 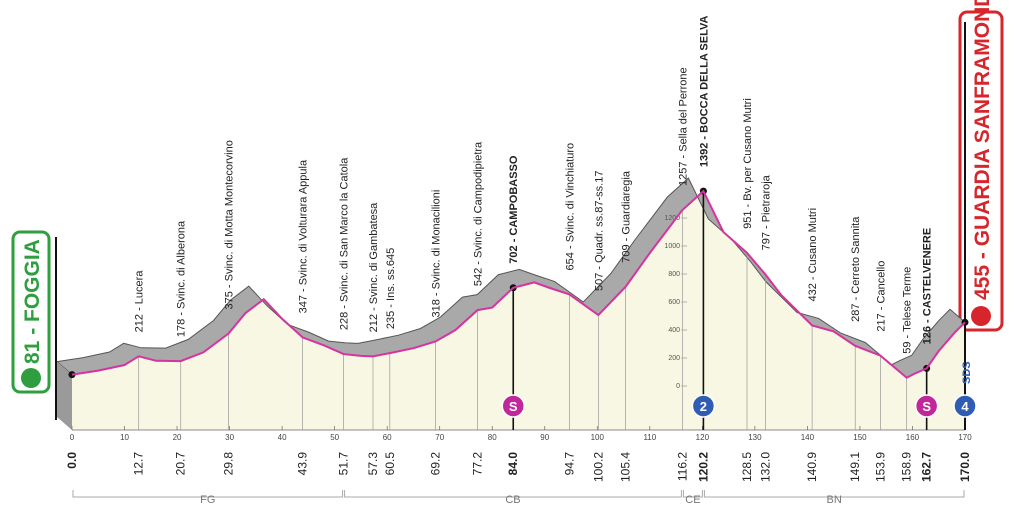 I want to click on km-label: 170.0, so click(x=965, y=467).